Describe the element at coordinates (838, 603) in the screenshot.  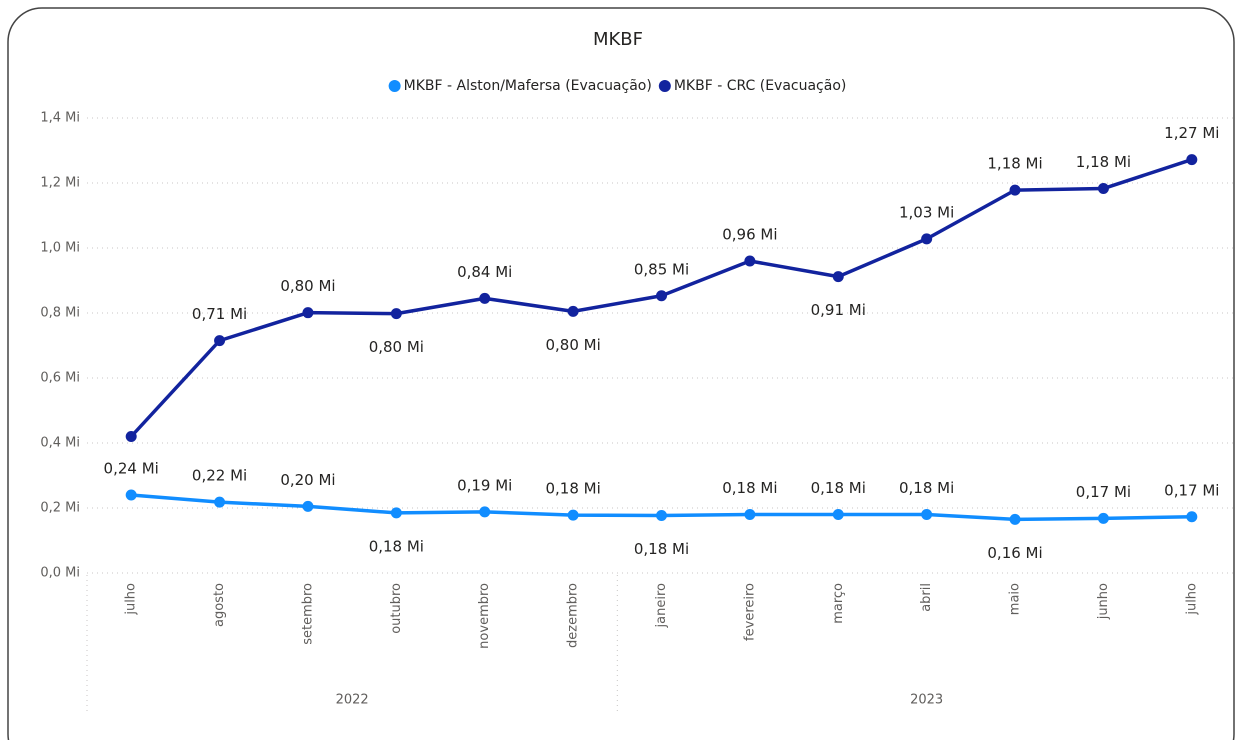
I see `x-tick-label: março` at that location.